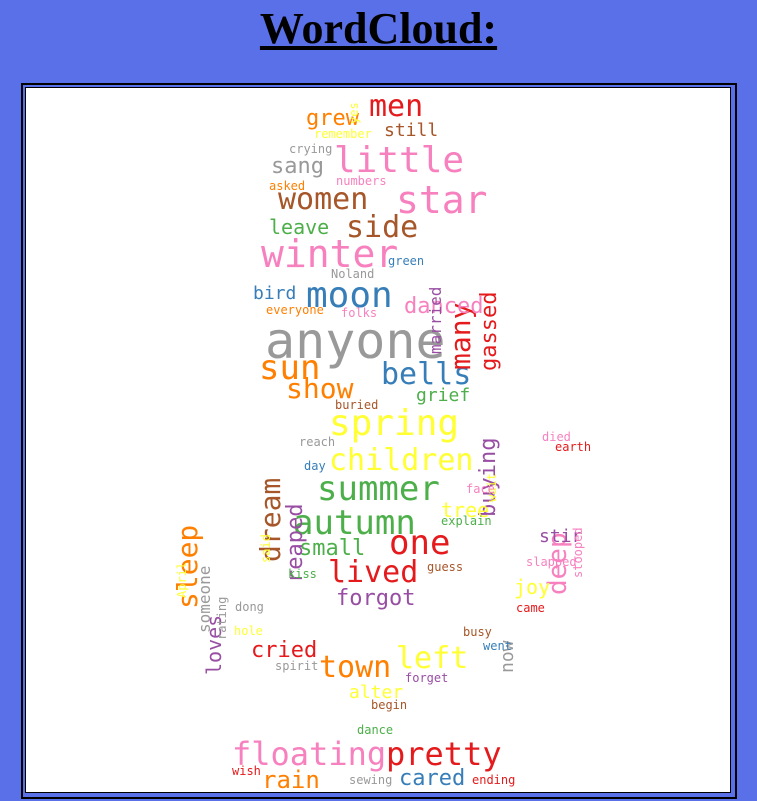 This screenshot has height=801, width=757. Describe the element at coordinates (311, 149) in the screenshot. I see `cloud-word-crying: crying` at that location.